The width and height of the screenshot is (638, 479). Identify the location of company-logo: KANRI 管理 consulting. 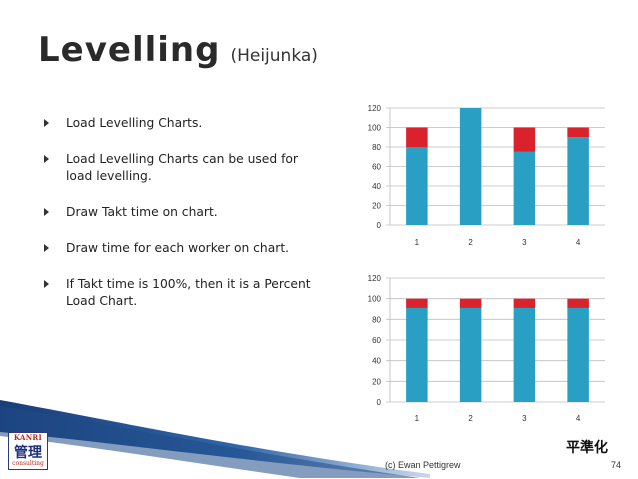
(28, 451).